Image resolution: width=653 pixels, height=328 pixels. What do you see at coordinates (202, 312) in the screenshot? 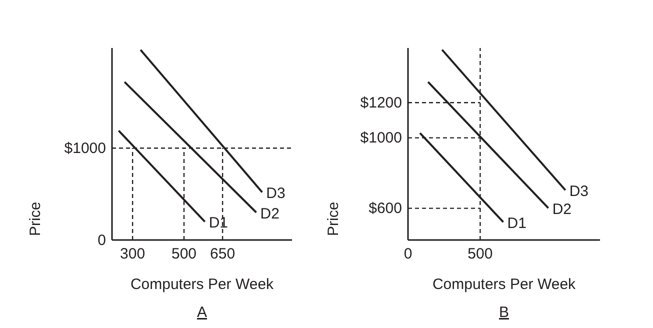
I see `text: A` at bounding box center [202, 312].